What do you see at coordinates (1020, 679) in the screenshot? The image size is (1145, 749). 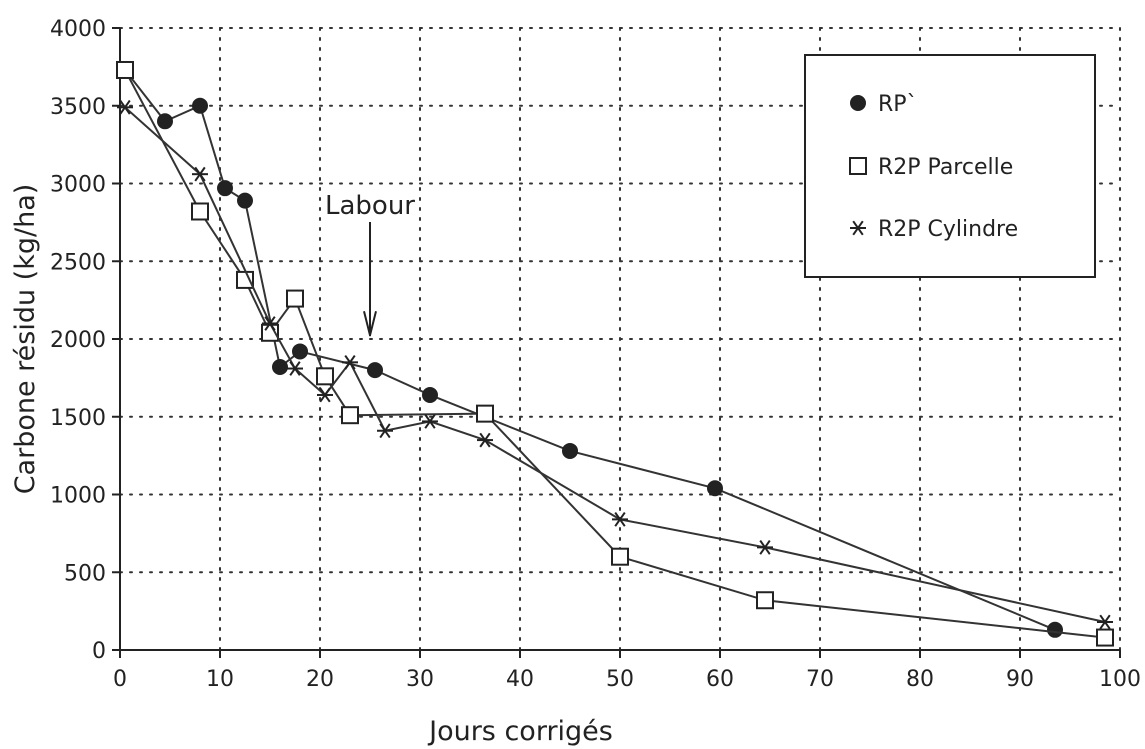 I see `x-tick-label: 90` at bounding box center [1020, 679].